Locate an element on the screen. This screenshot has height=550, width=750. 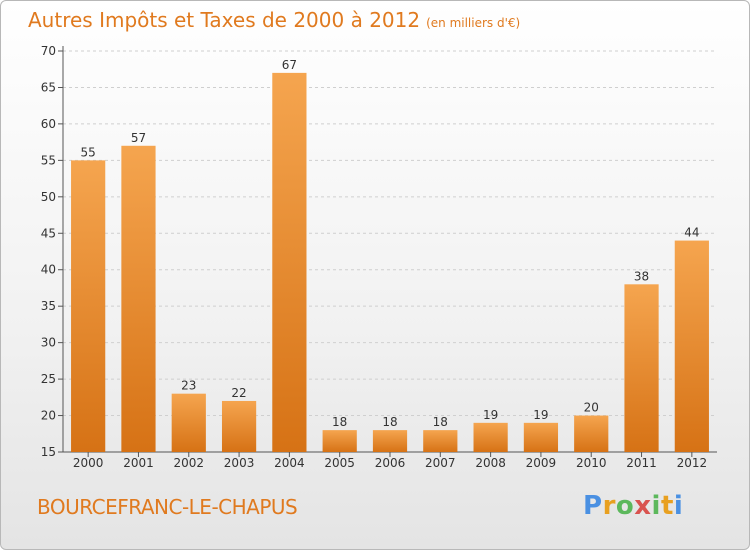
y-tick-label: 60 is located at coordinates (48, 124).